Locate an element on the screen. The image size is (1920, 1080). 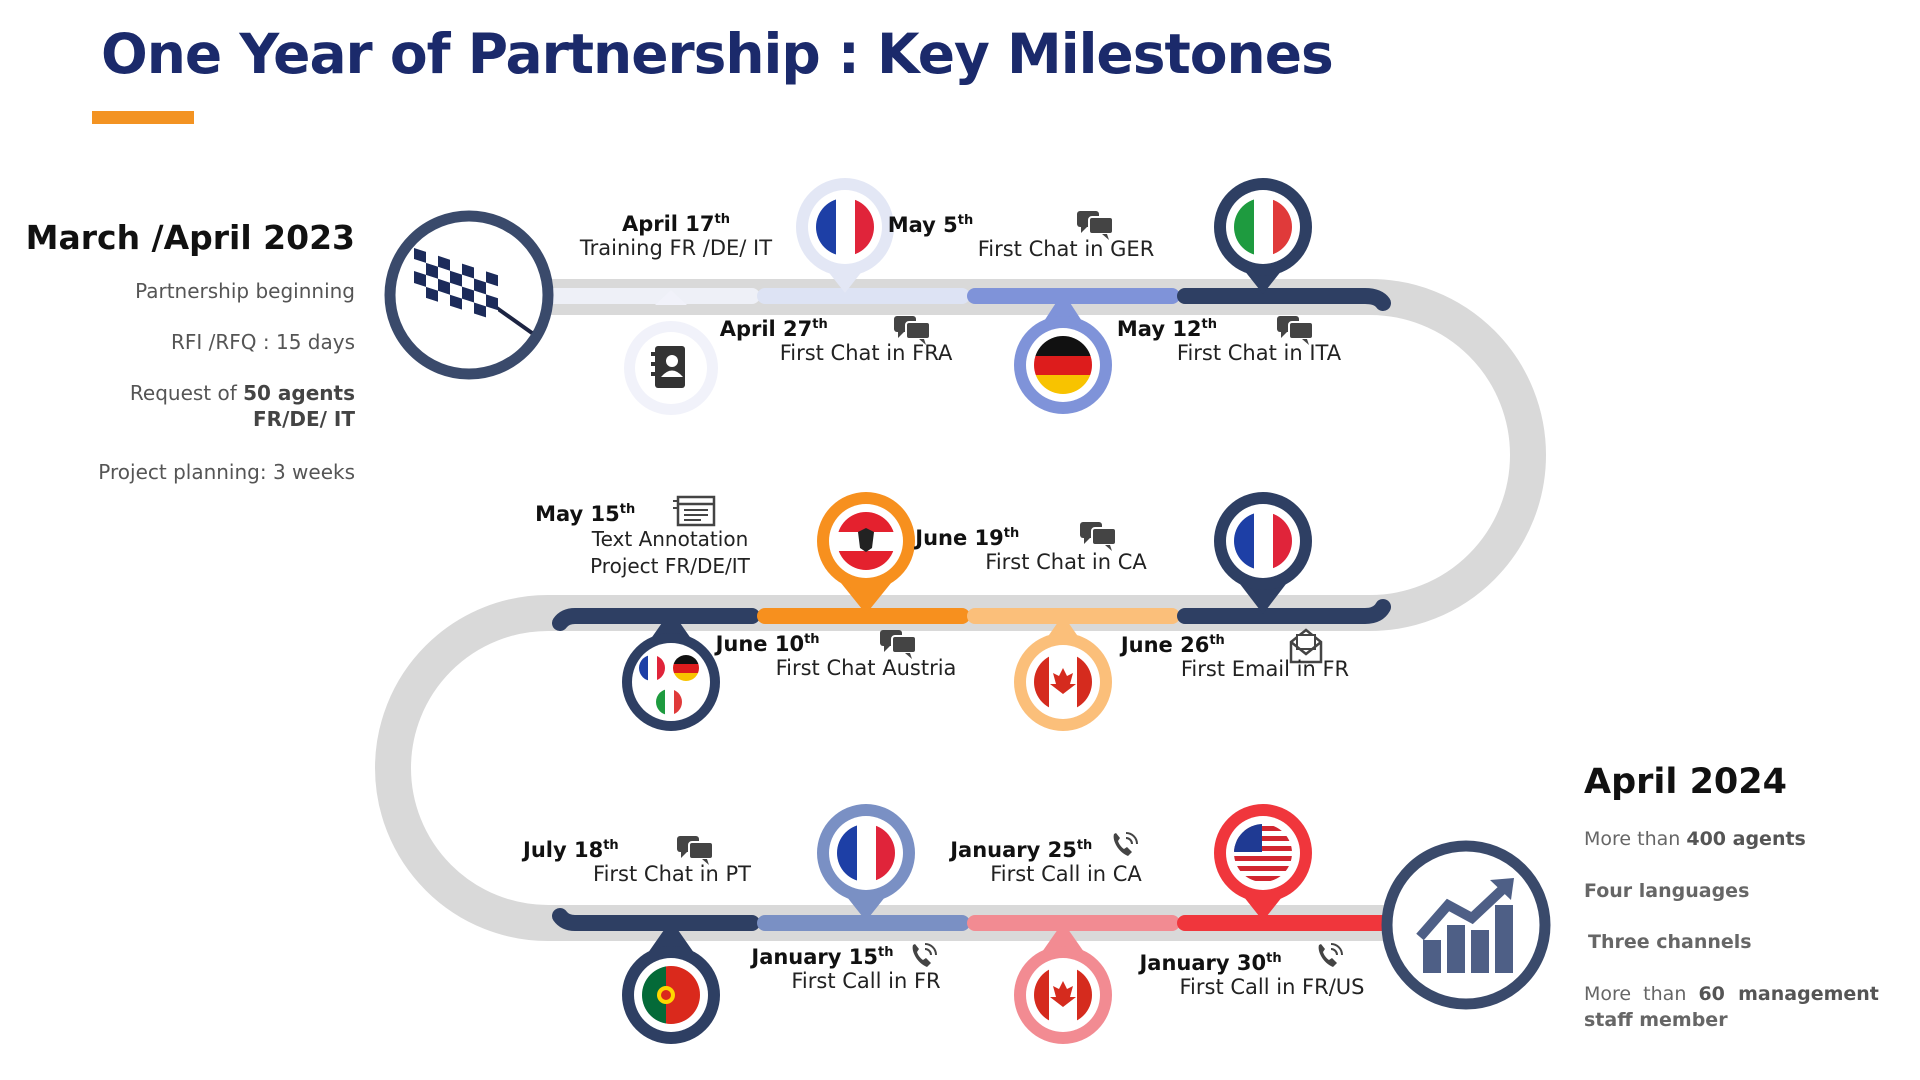
milestone-date: June 26th is located at coordinates (1172, 645).